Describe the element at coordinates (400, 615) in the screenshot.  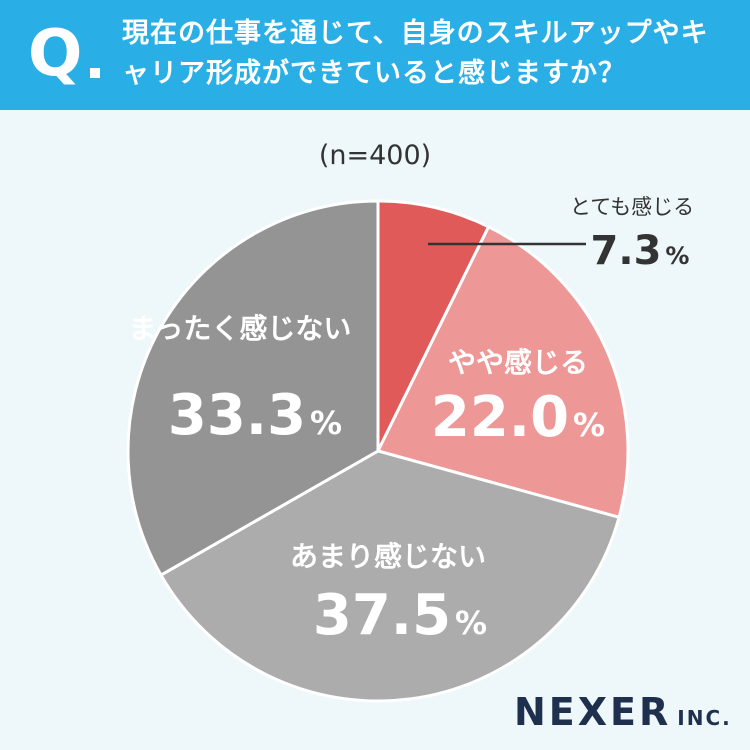
I see `slice-value: 37.5%` at that location.